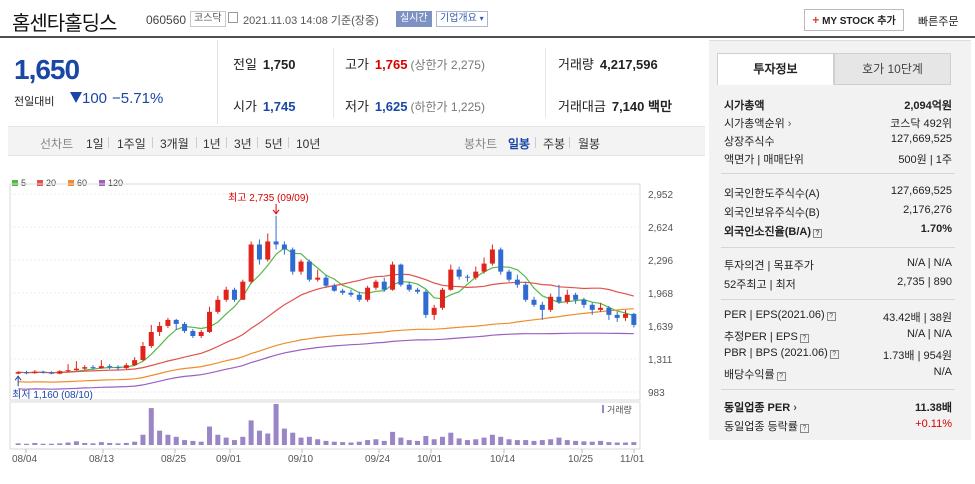  What do you see at coordinates (554, 144) in the screenshot?
I see `candle-weekly: 주봉` at bounding box center [554, 144].